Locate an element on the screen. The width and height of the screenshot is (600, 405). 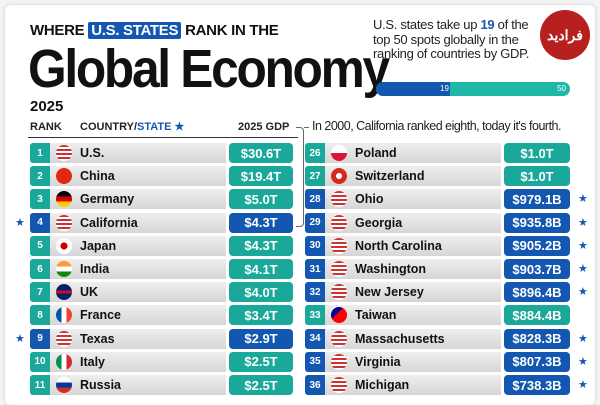
table-row: 29 Georgia $935.8B is located at coordinates (437, 222).